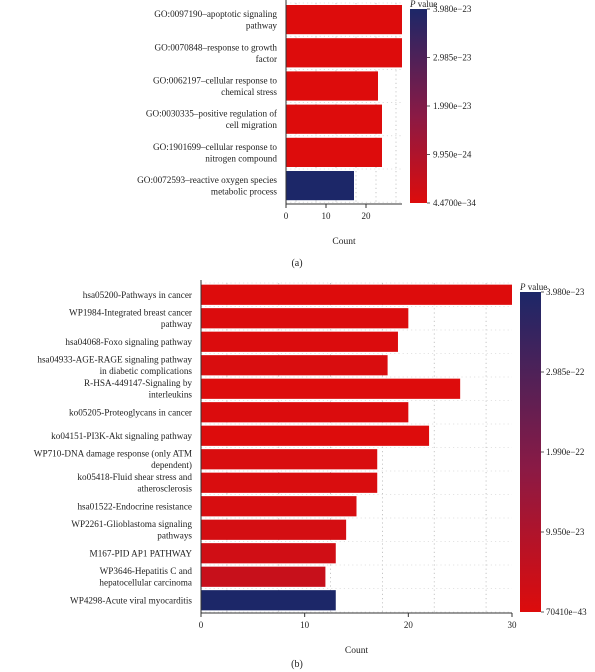 This screenshot has width=595, height=672. What do you see at coordinates (131, 530) in the screenshot?
I see `category-label-b-10: WP2261-Glioblastoma signaling pathways` at bounding box center [131, 530].